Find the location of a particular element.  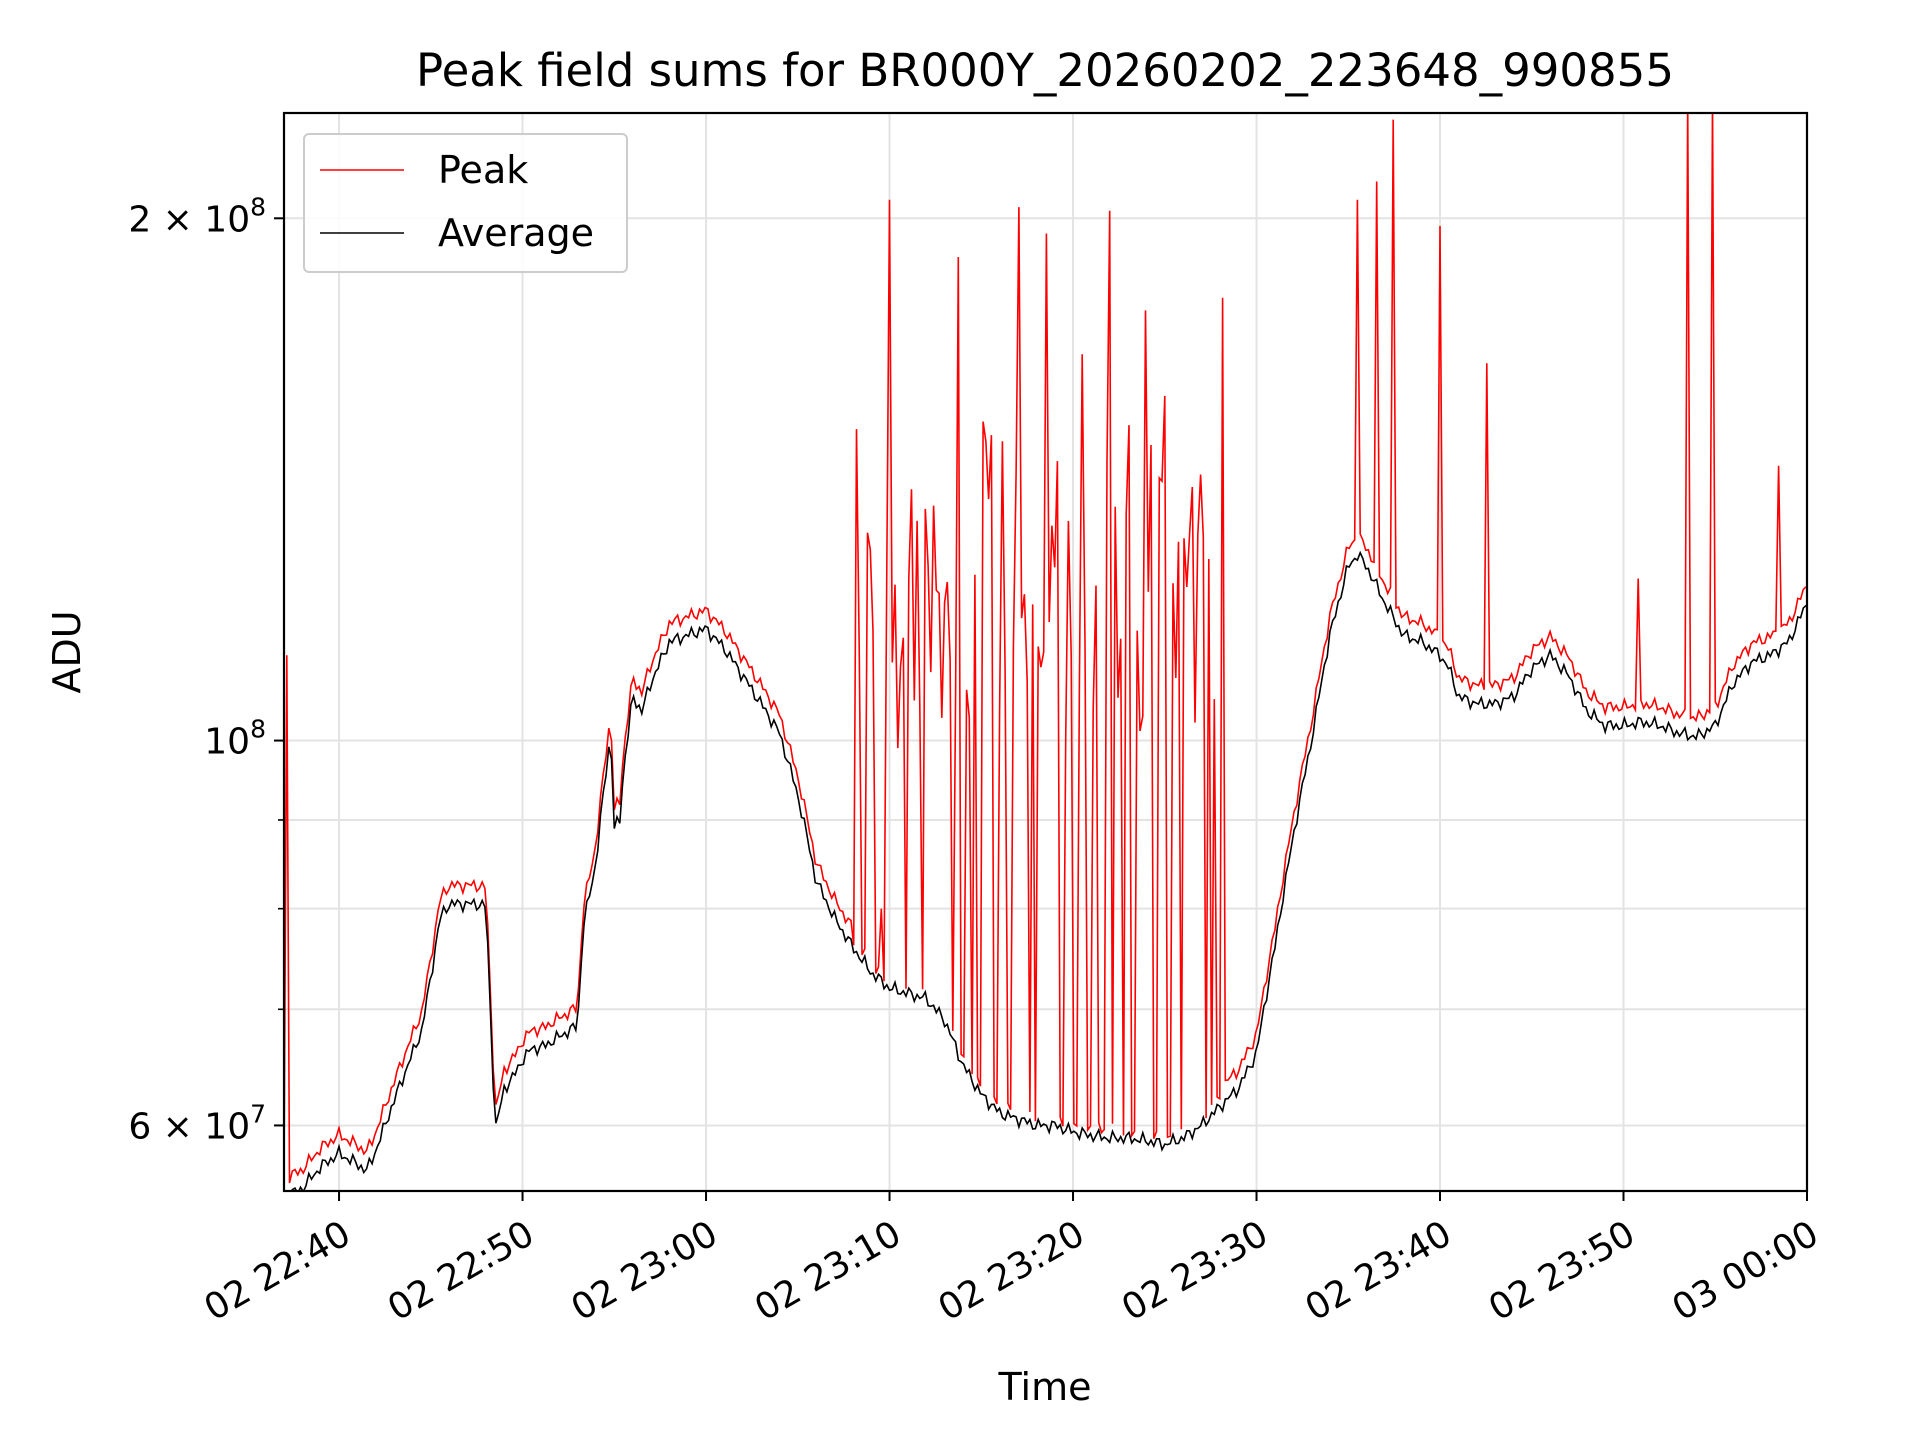

y-tick-label: 108 is located at coordinates (235, 739).